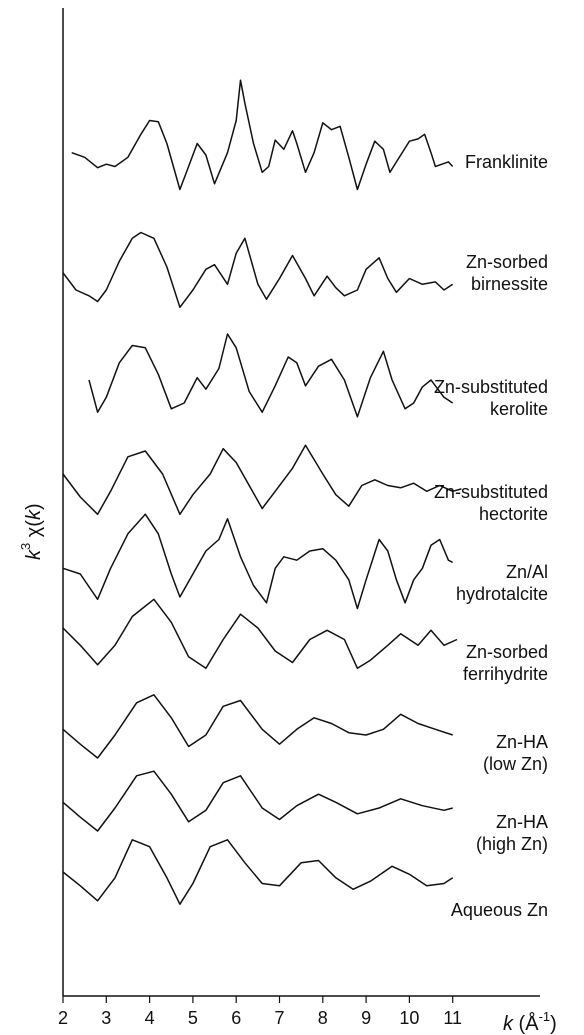  What do you see at coordinates (31, 531) in the screenshot?
I see `y-axis-title: k3 χ(k)` at bounding box center [31, 531].